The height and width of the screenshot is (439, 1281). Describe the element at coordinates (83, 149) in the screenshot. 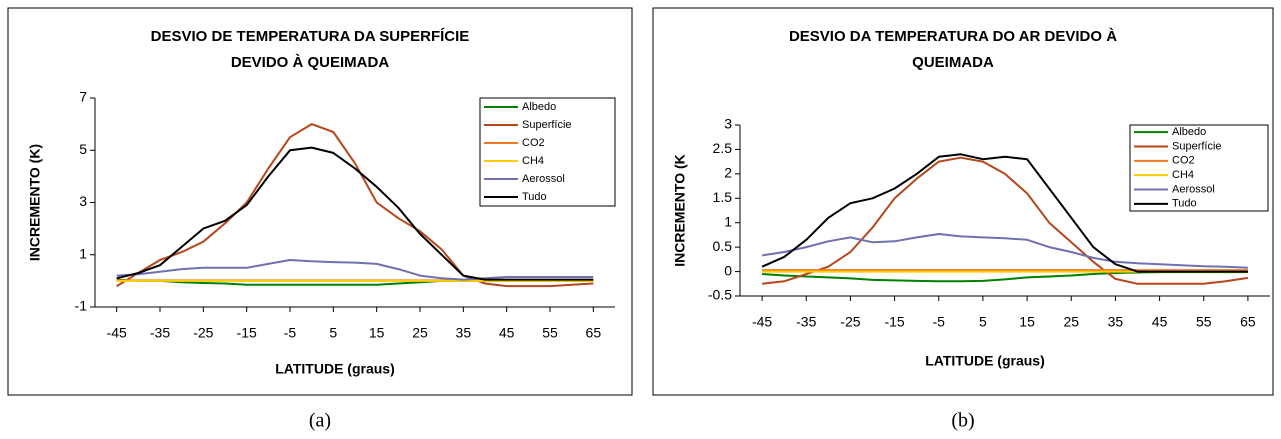

I see `y-tick-label: 5` at that location.